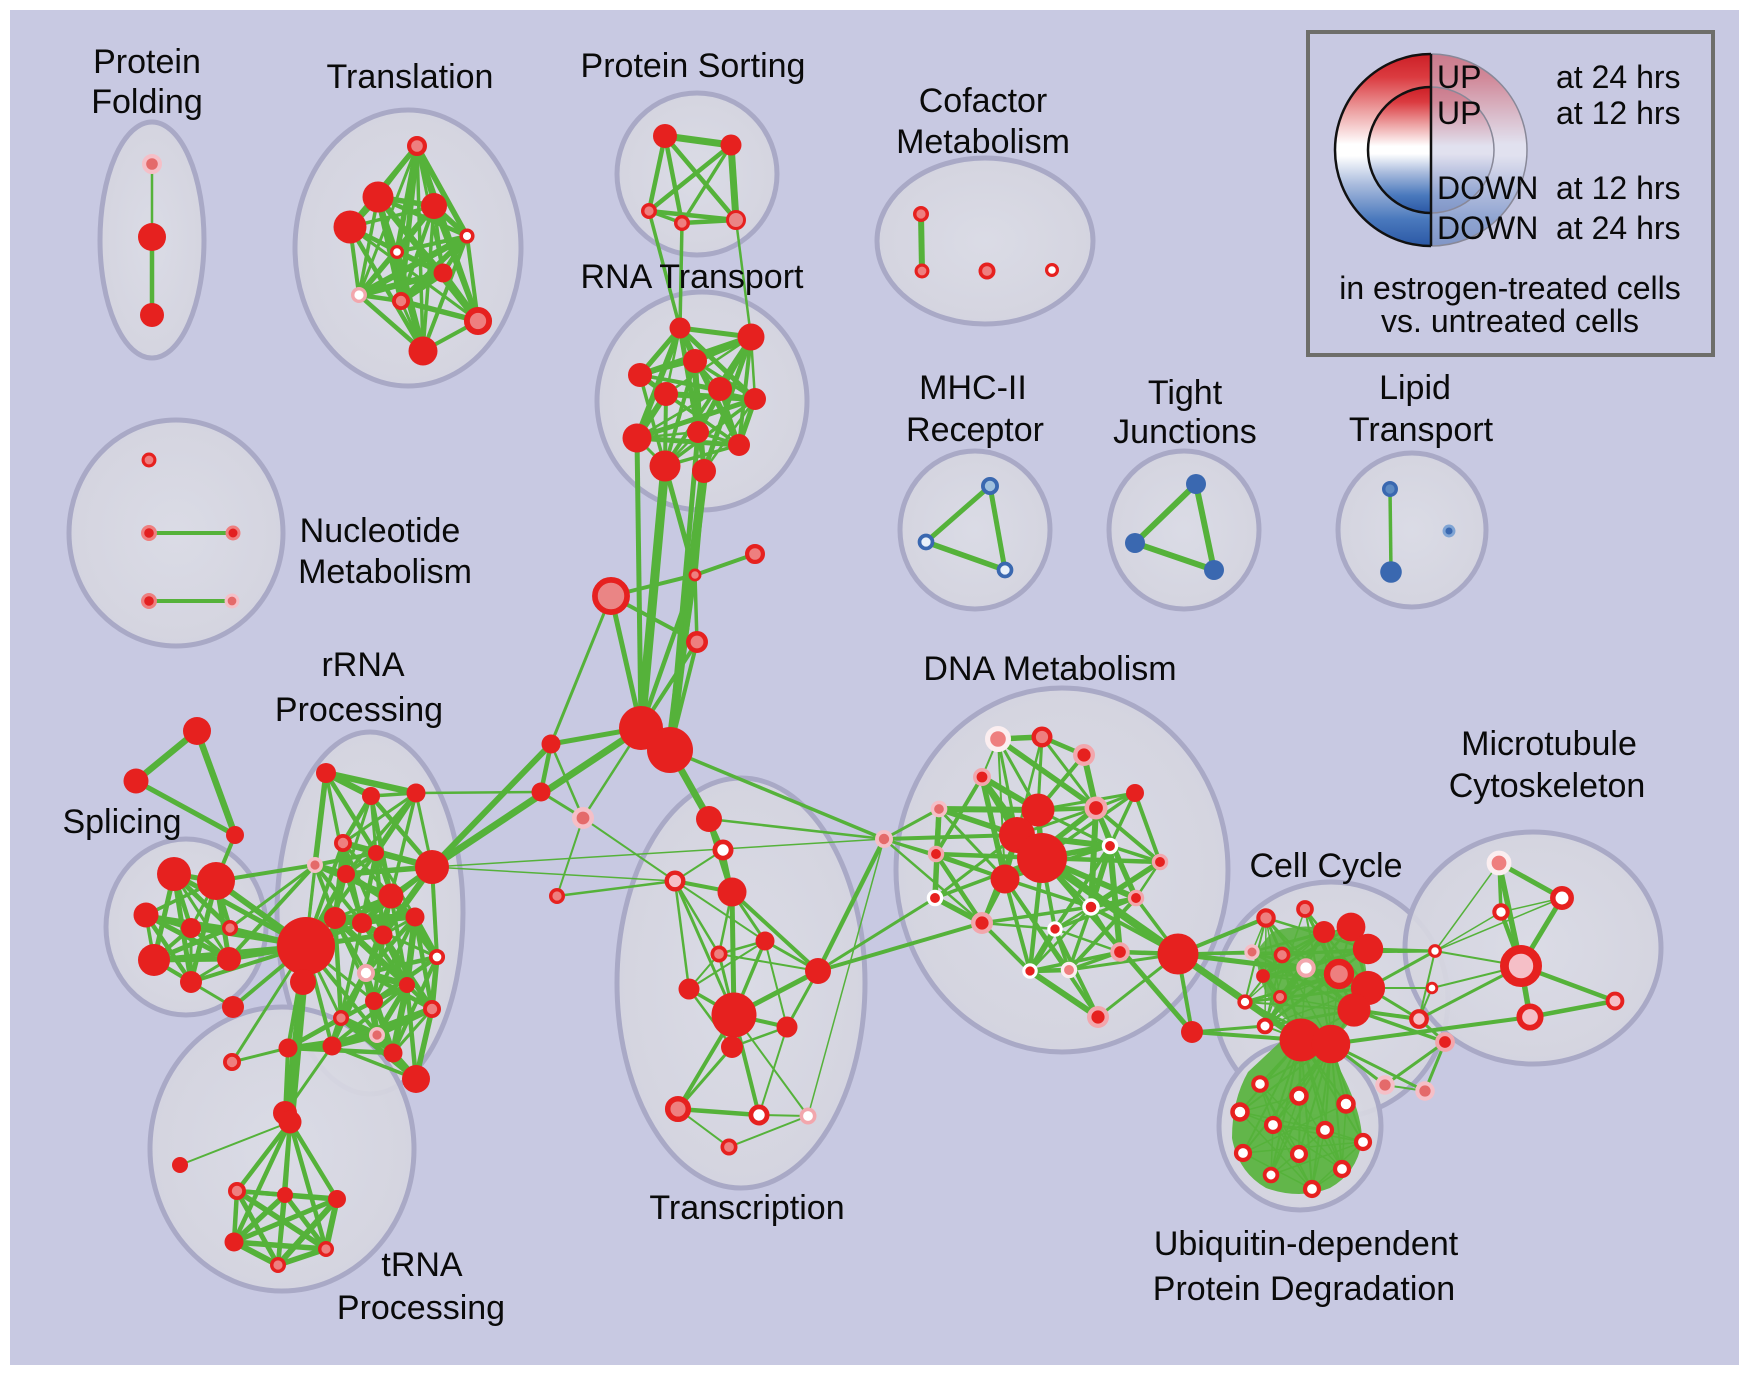  What do you see at coordinates (1306, 1244) in the screenshot?
I see `svg-text: Ubiquitin-dependent` at bounding box center [1306, 1244].